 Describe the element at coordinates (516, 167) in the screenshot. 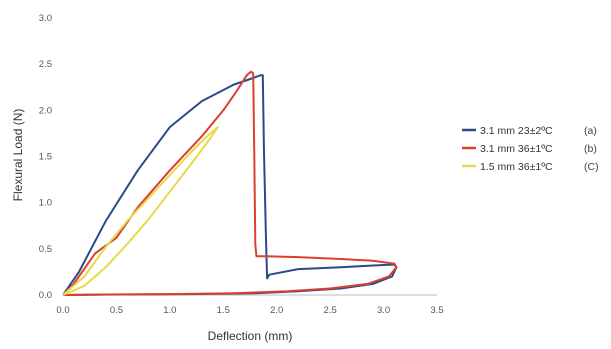

I see `legend-label-c: 1.5 mm 36±1ºC` at that location.